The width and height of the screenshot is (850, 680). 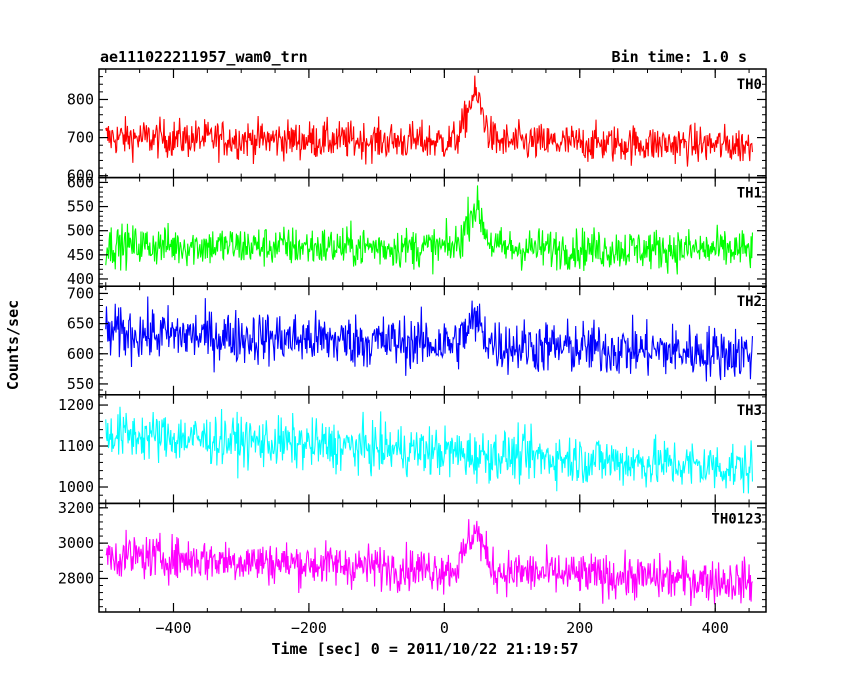 What do you see at coordinates (76, 508) in the screenshot?
I see `y-tick-label: 3200` at bounding box center [76, 508].